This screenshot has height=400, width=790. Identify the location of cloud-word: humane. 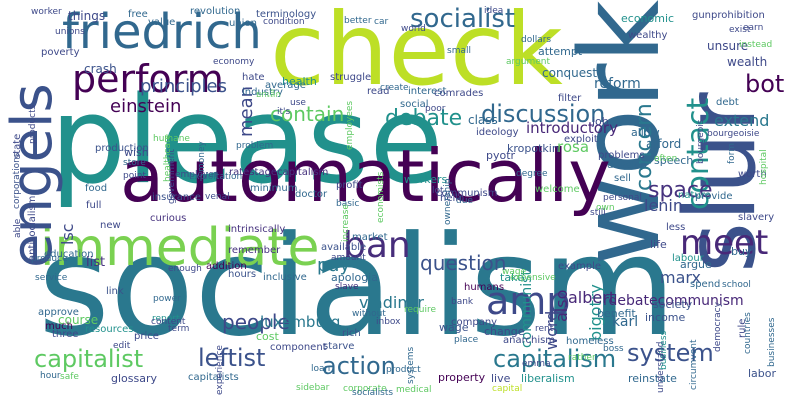
(171, 139).